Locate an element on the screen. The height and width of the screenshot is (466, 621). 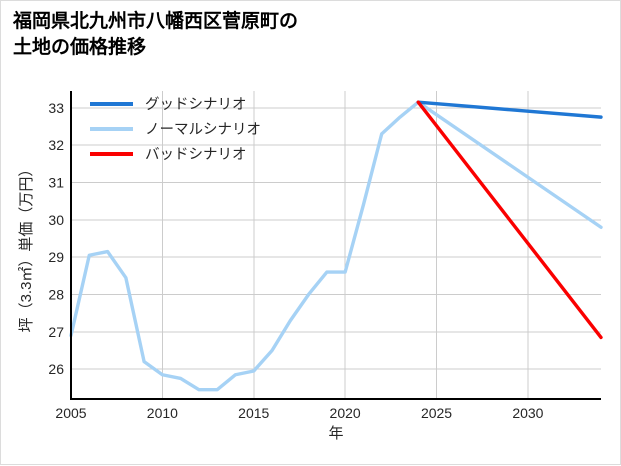
y-tick-label: 31 is located at coordinates (56, 182).